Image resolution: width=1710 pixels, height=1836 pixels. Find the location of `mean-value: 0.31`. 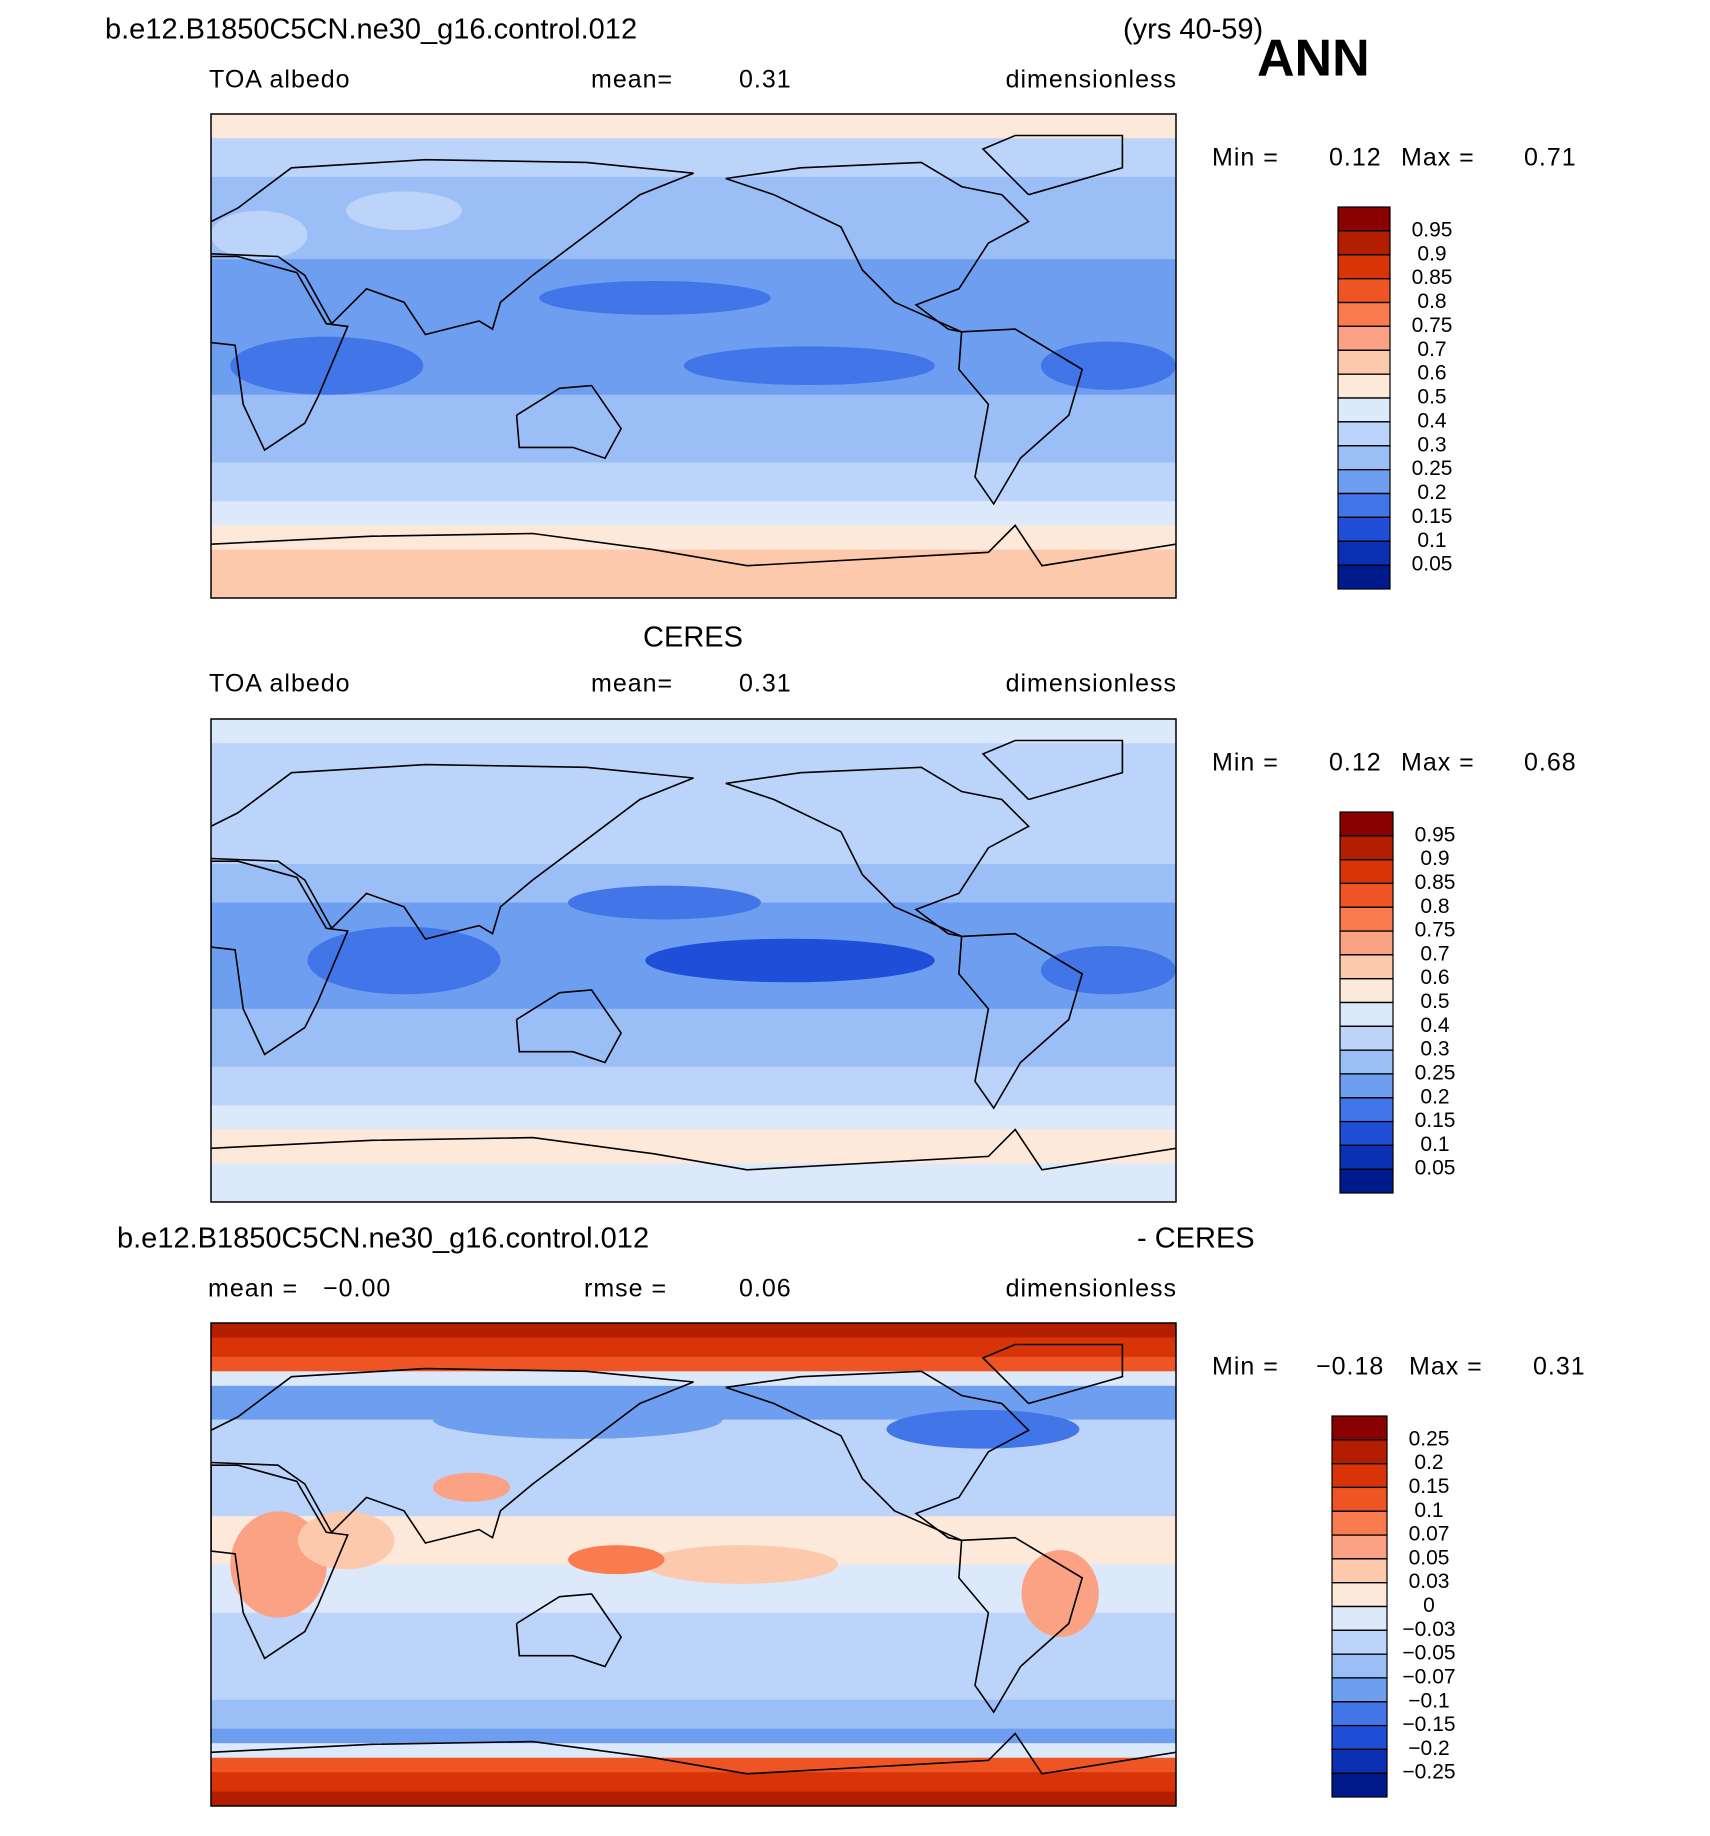

mean-value: 0.31 is located at coordinates (765, 684).